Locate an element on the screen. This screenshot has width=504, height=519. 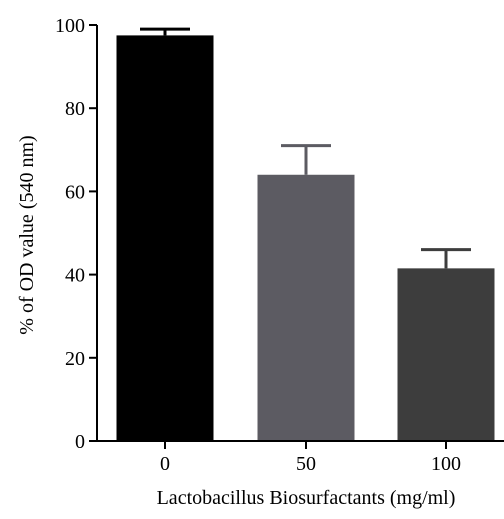
y-tick-label-40: 40 is located at coordinates (75, 276).